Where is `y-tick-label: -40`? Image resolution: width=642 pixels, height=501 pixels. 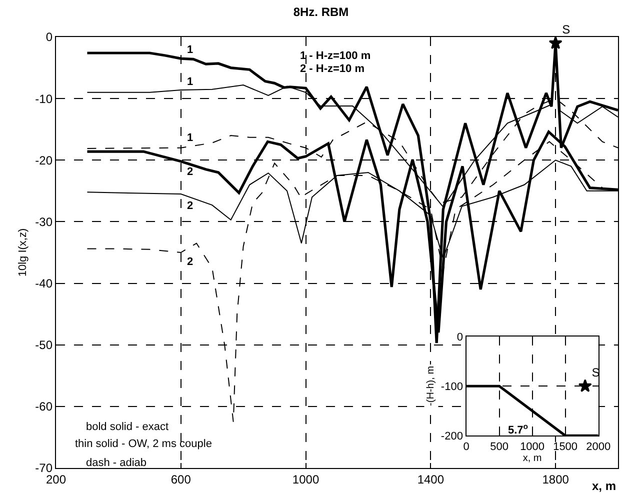
y-tick-label: -40 is located at coordinates (44, 283).